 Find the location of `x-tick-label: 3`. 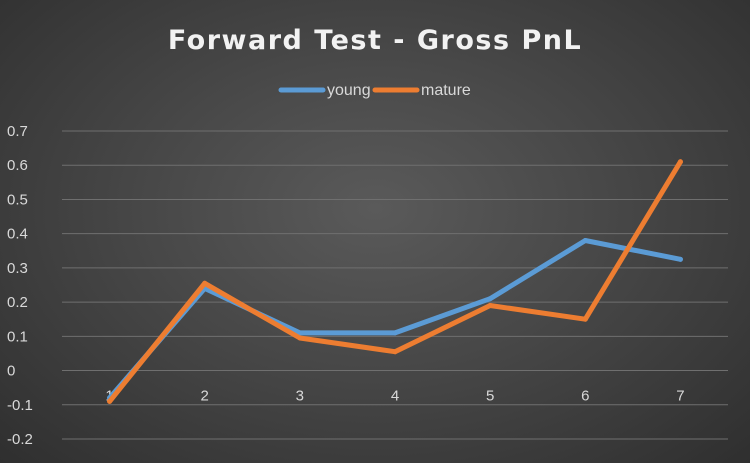

x-tick-label: 3 is located at coordinates (300, 396).